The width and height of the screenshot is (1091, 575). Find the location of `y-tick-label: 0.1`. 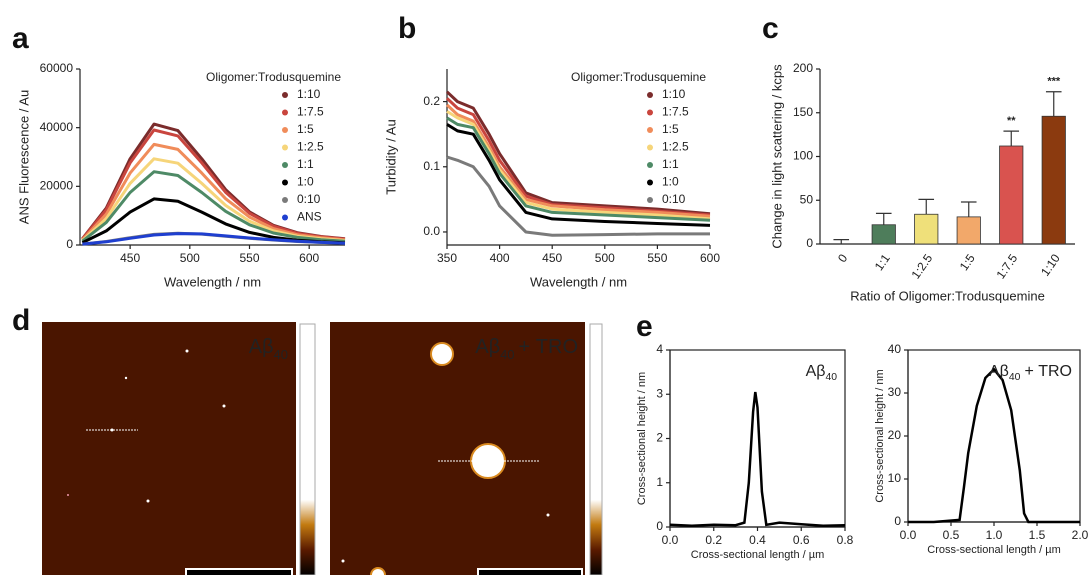

y-tick-label: 0.1 is located at coordinates (431, 166).